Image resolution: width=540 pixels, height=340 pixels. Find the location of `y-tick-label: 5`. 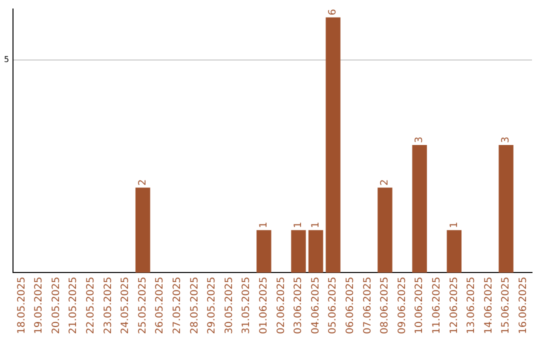

y-tick-label: 5 is located at coordinates (7, 59).